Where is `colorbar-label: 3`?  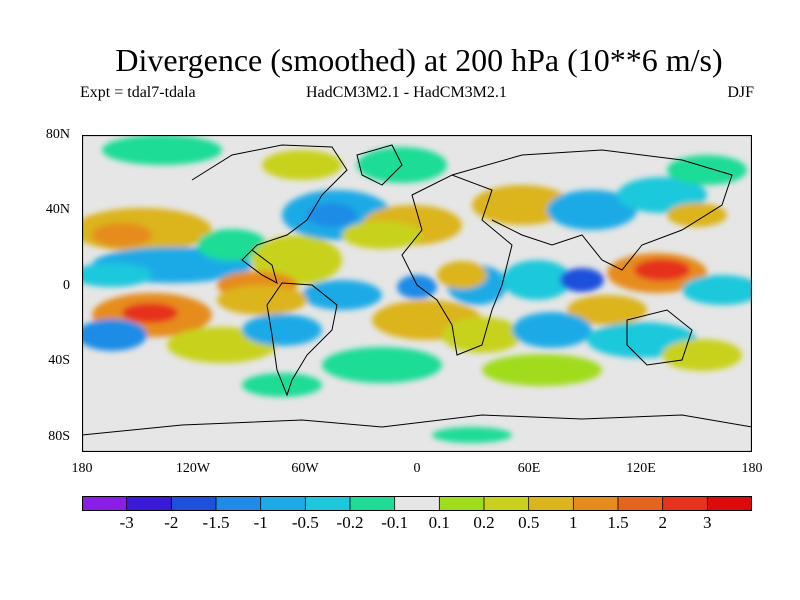
colorbar-label: 3 is located at coordinates (707, 522).